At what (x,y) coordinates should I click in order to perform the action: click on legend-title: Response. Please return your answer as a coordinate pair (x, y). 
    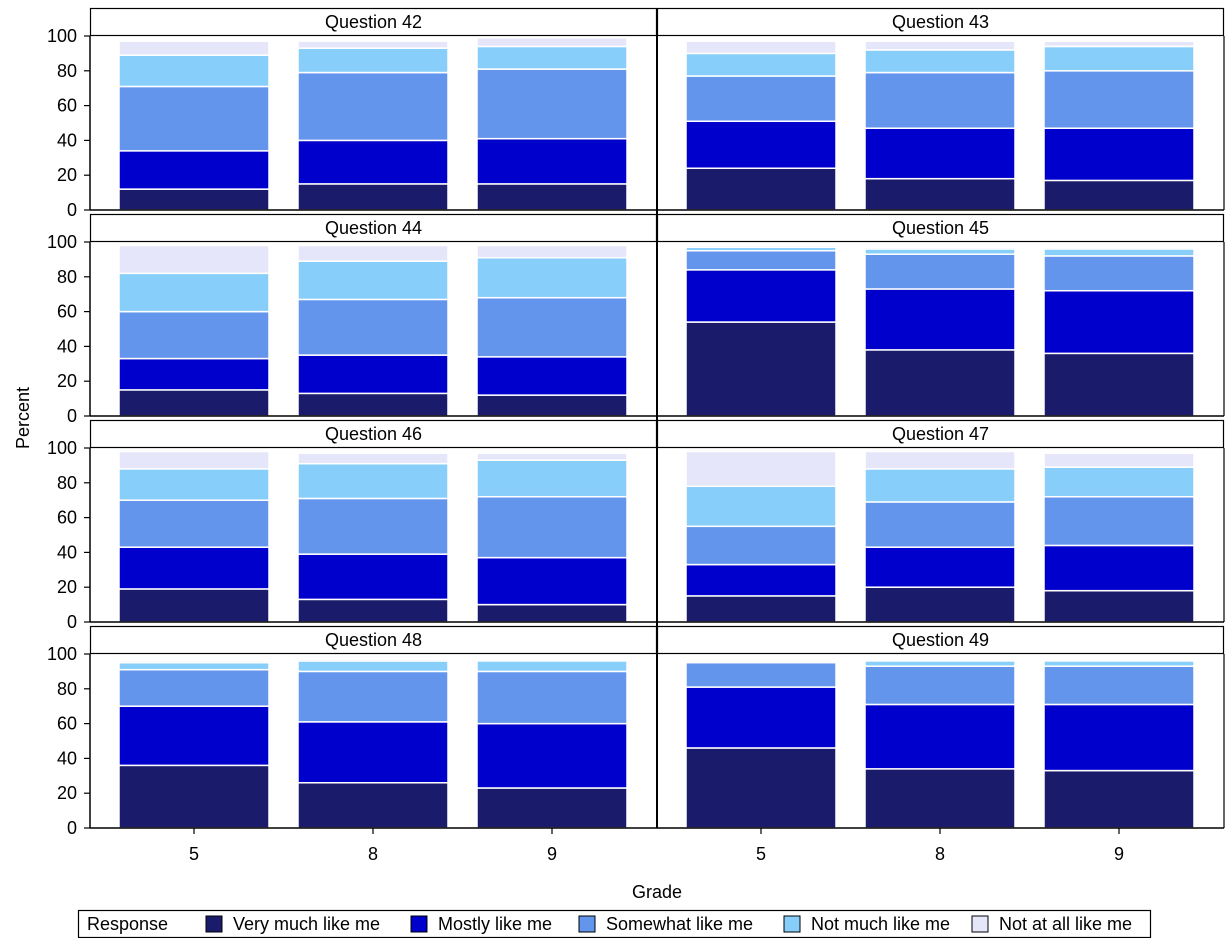
    Looking at the image, I should click on (127, 924).